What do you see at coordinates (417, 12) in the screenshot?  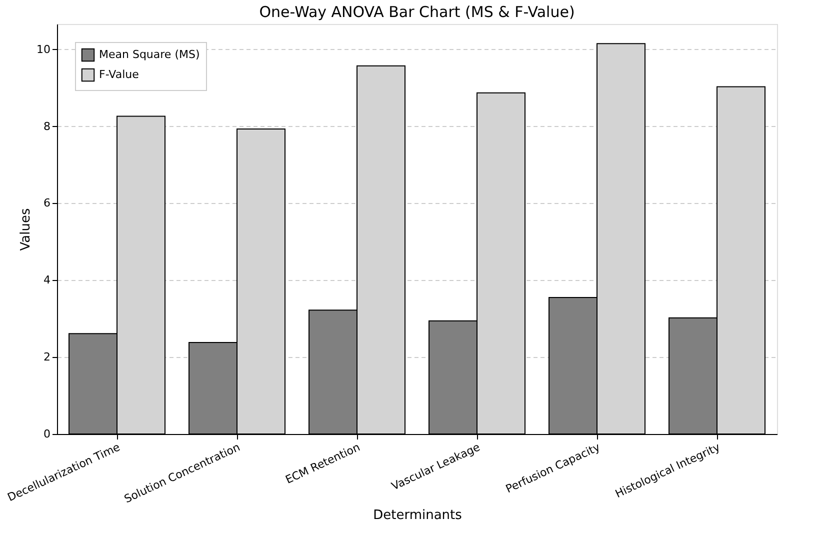 I see `chart-title: One-Way ANOVA Bar Chart (MS & F-Value)` at bounding box center [417, 12].